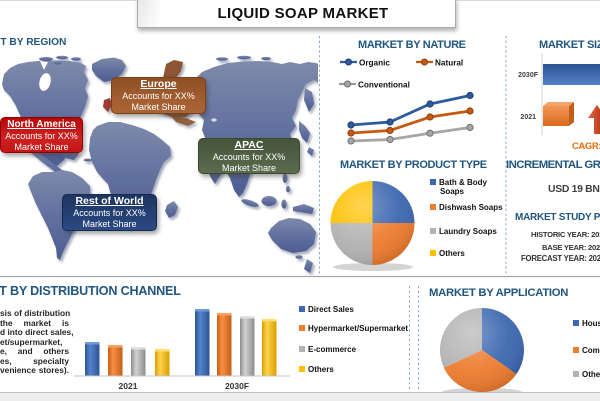 Image resolution: width=600 pixels, height=401 pixels. Describe the element at coordinates (449, 63) in the screenshot. I see `svg-text: Natural` at that location.